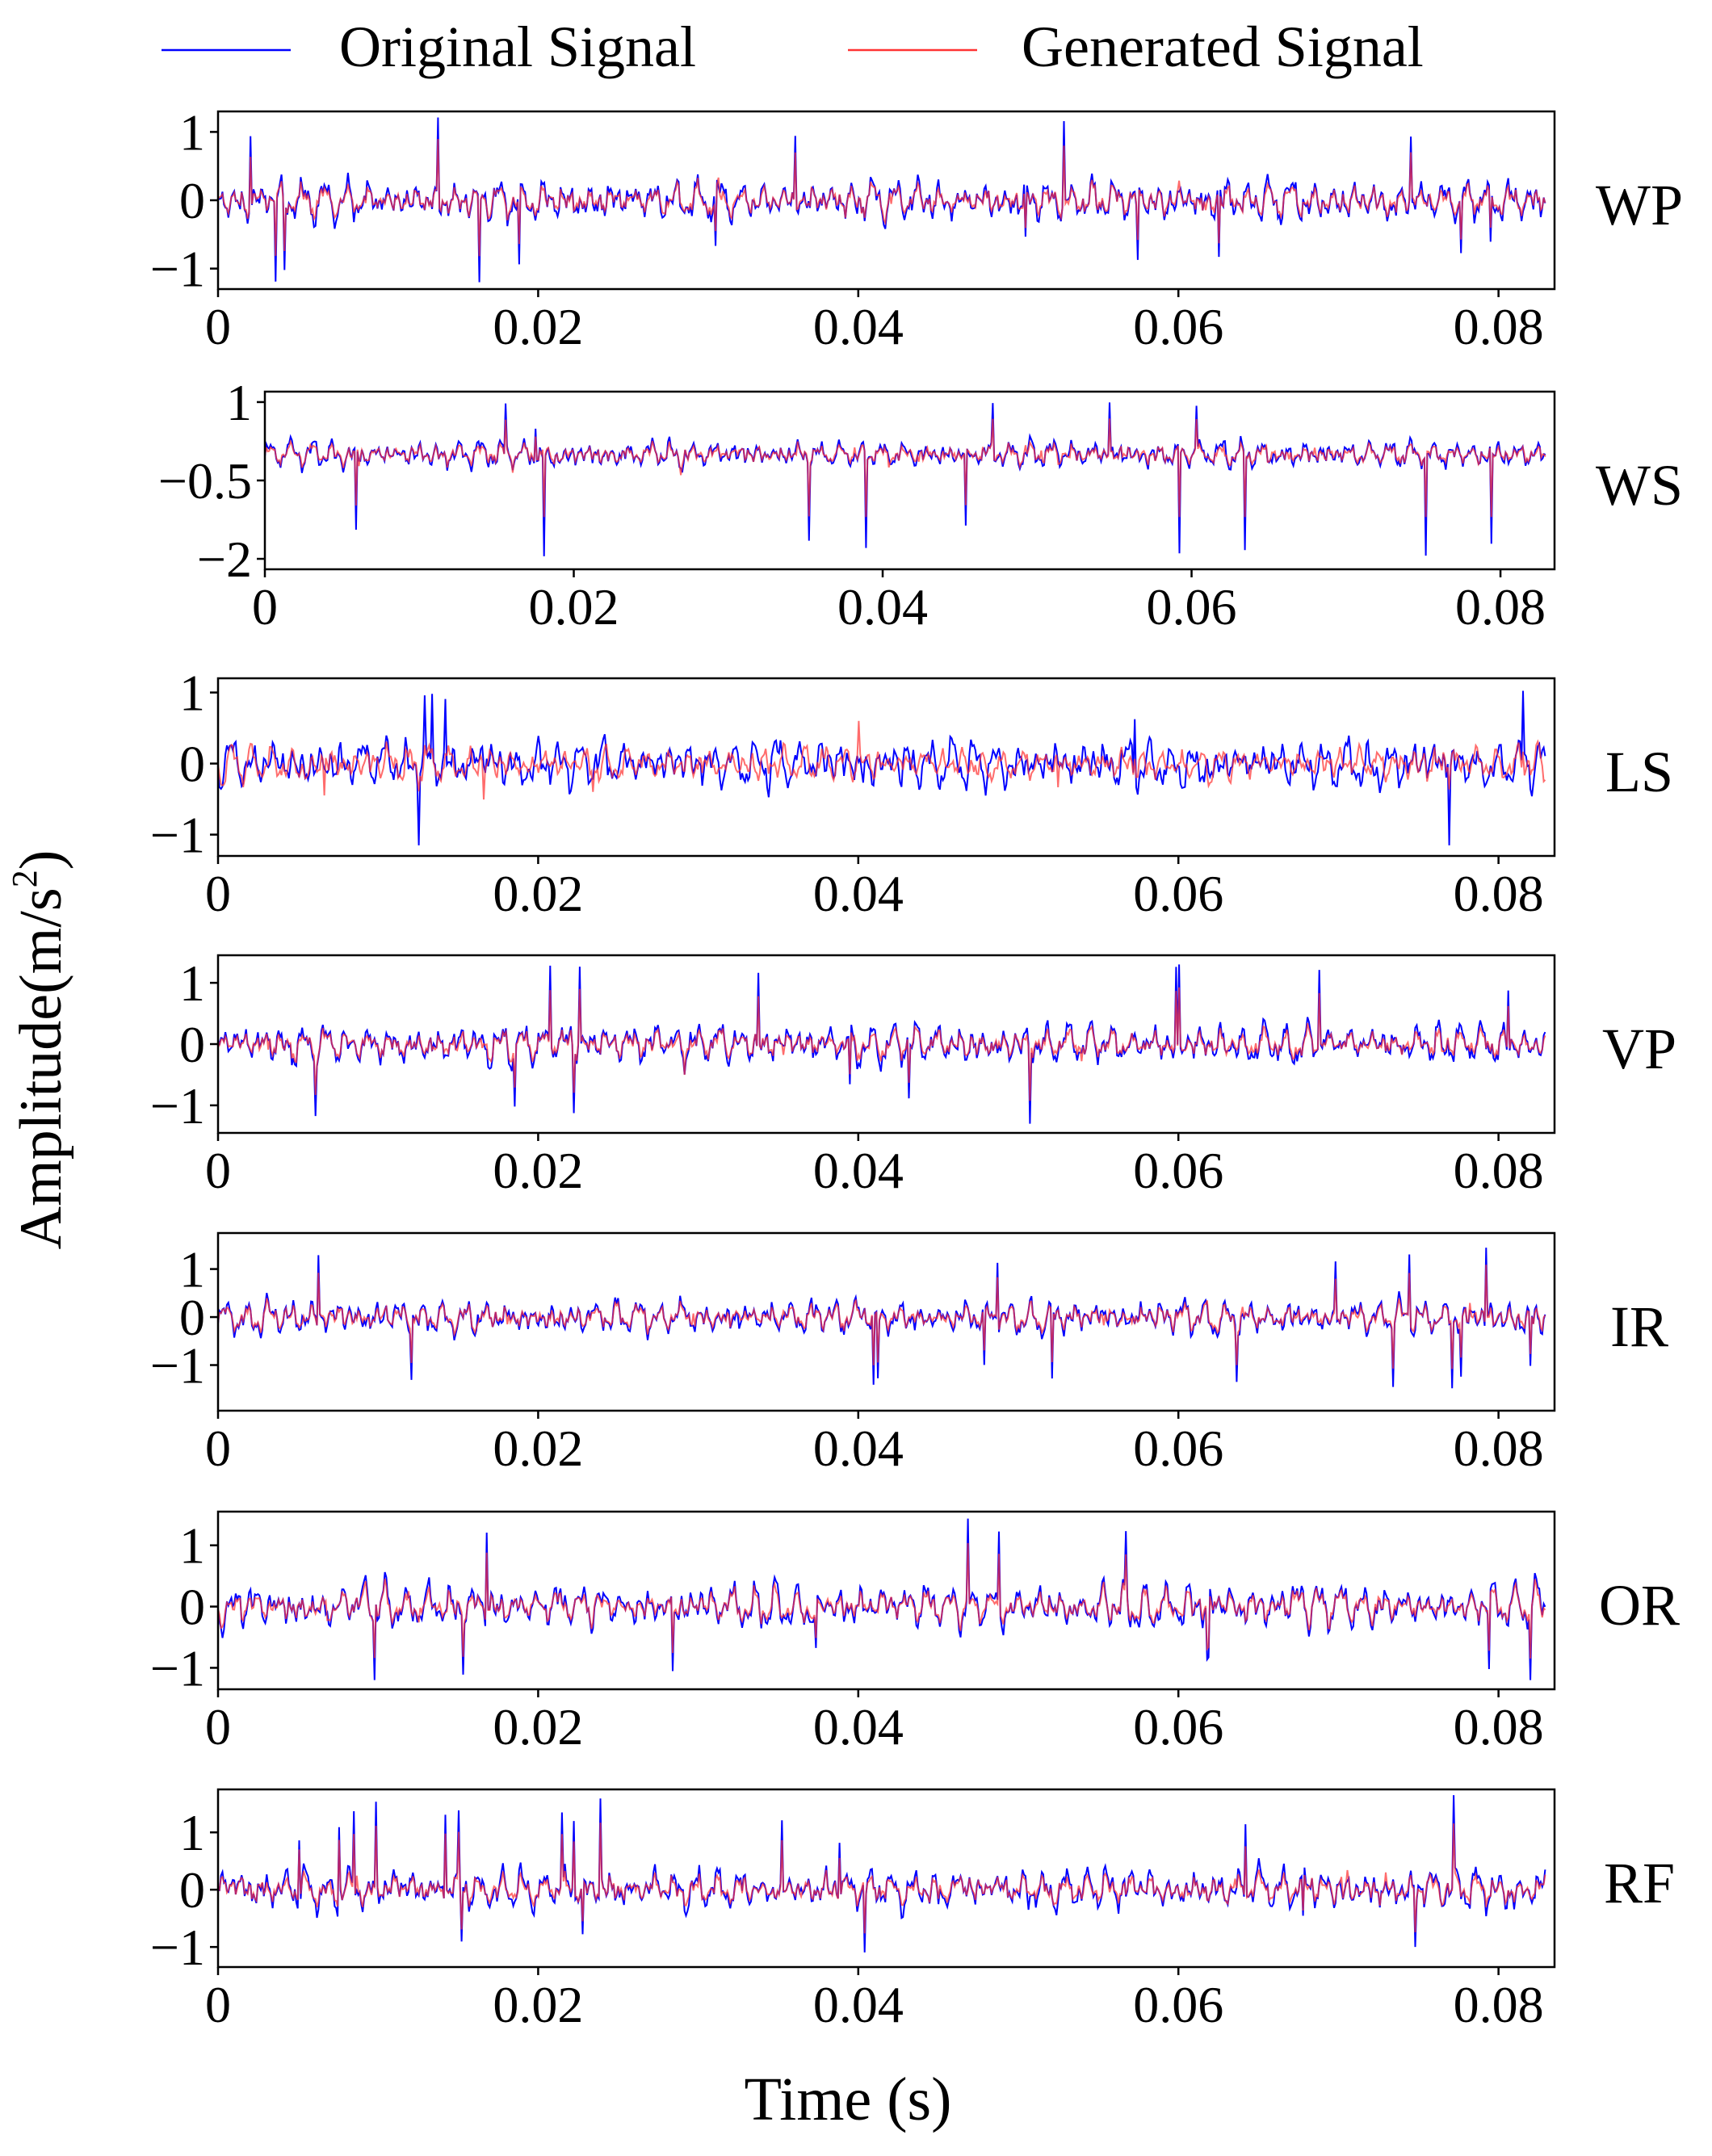  I want to click on y-axis-label-close: ), so click(41, 860).